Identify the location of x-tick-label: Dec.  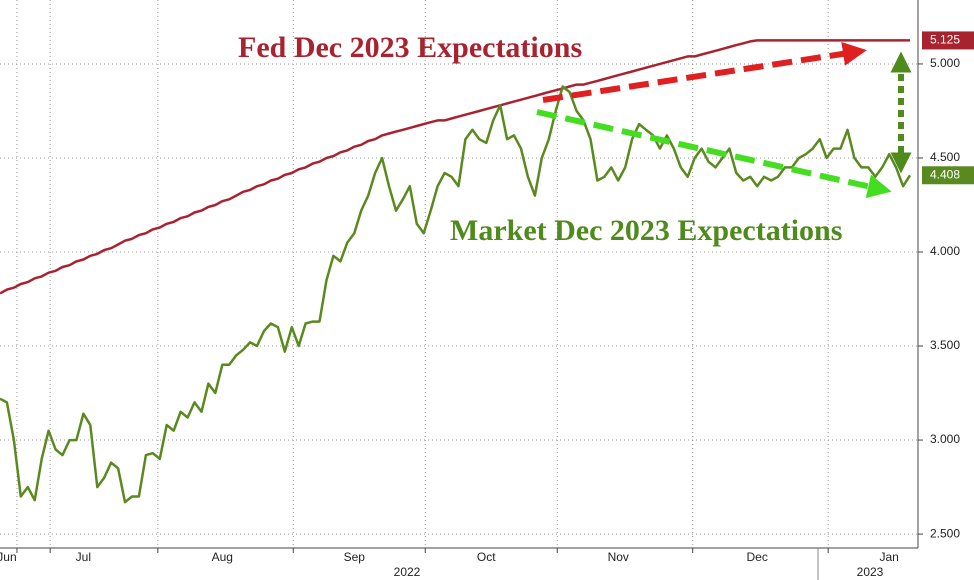
(757, 557).